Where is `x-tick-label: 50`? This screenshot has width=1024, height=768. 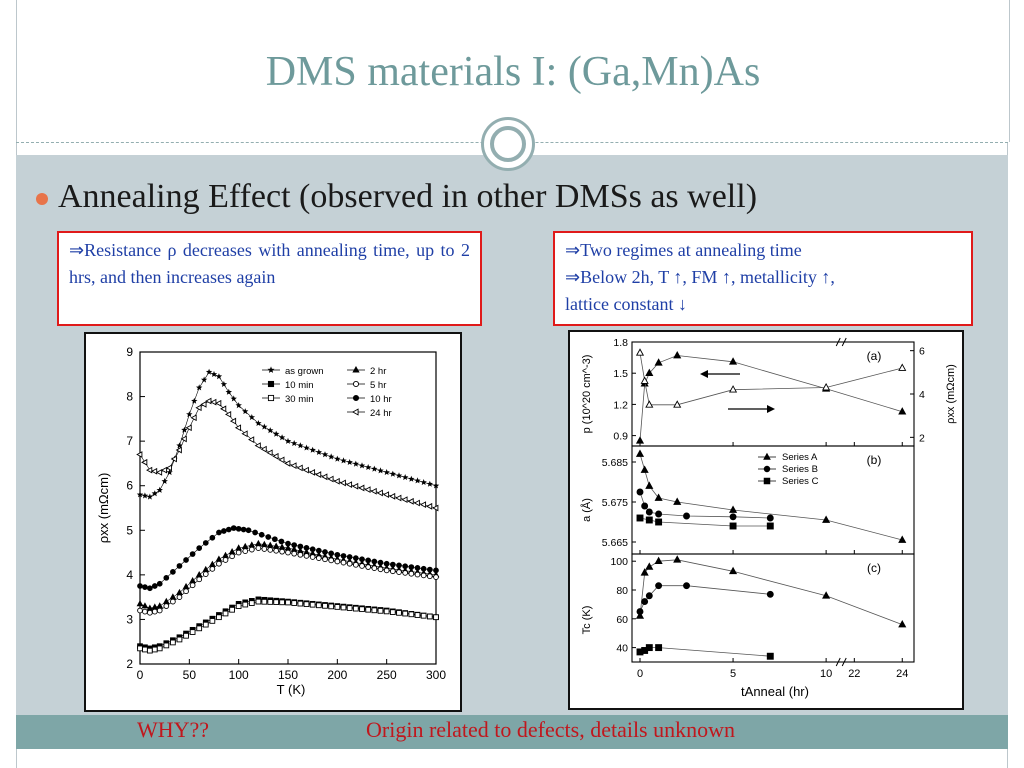
x-tick-label: 50 is located at coordinates (190, 675).